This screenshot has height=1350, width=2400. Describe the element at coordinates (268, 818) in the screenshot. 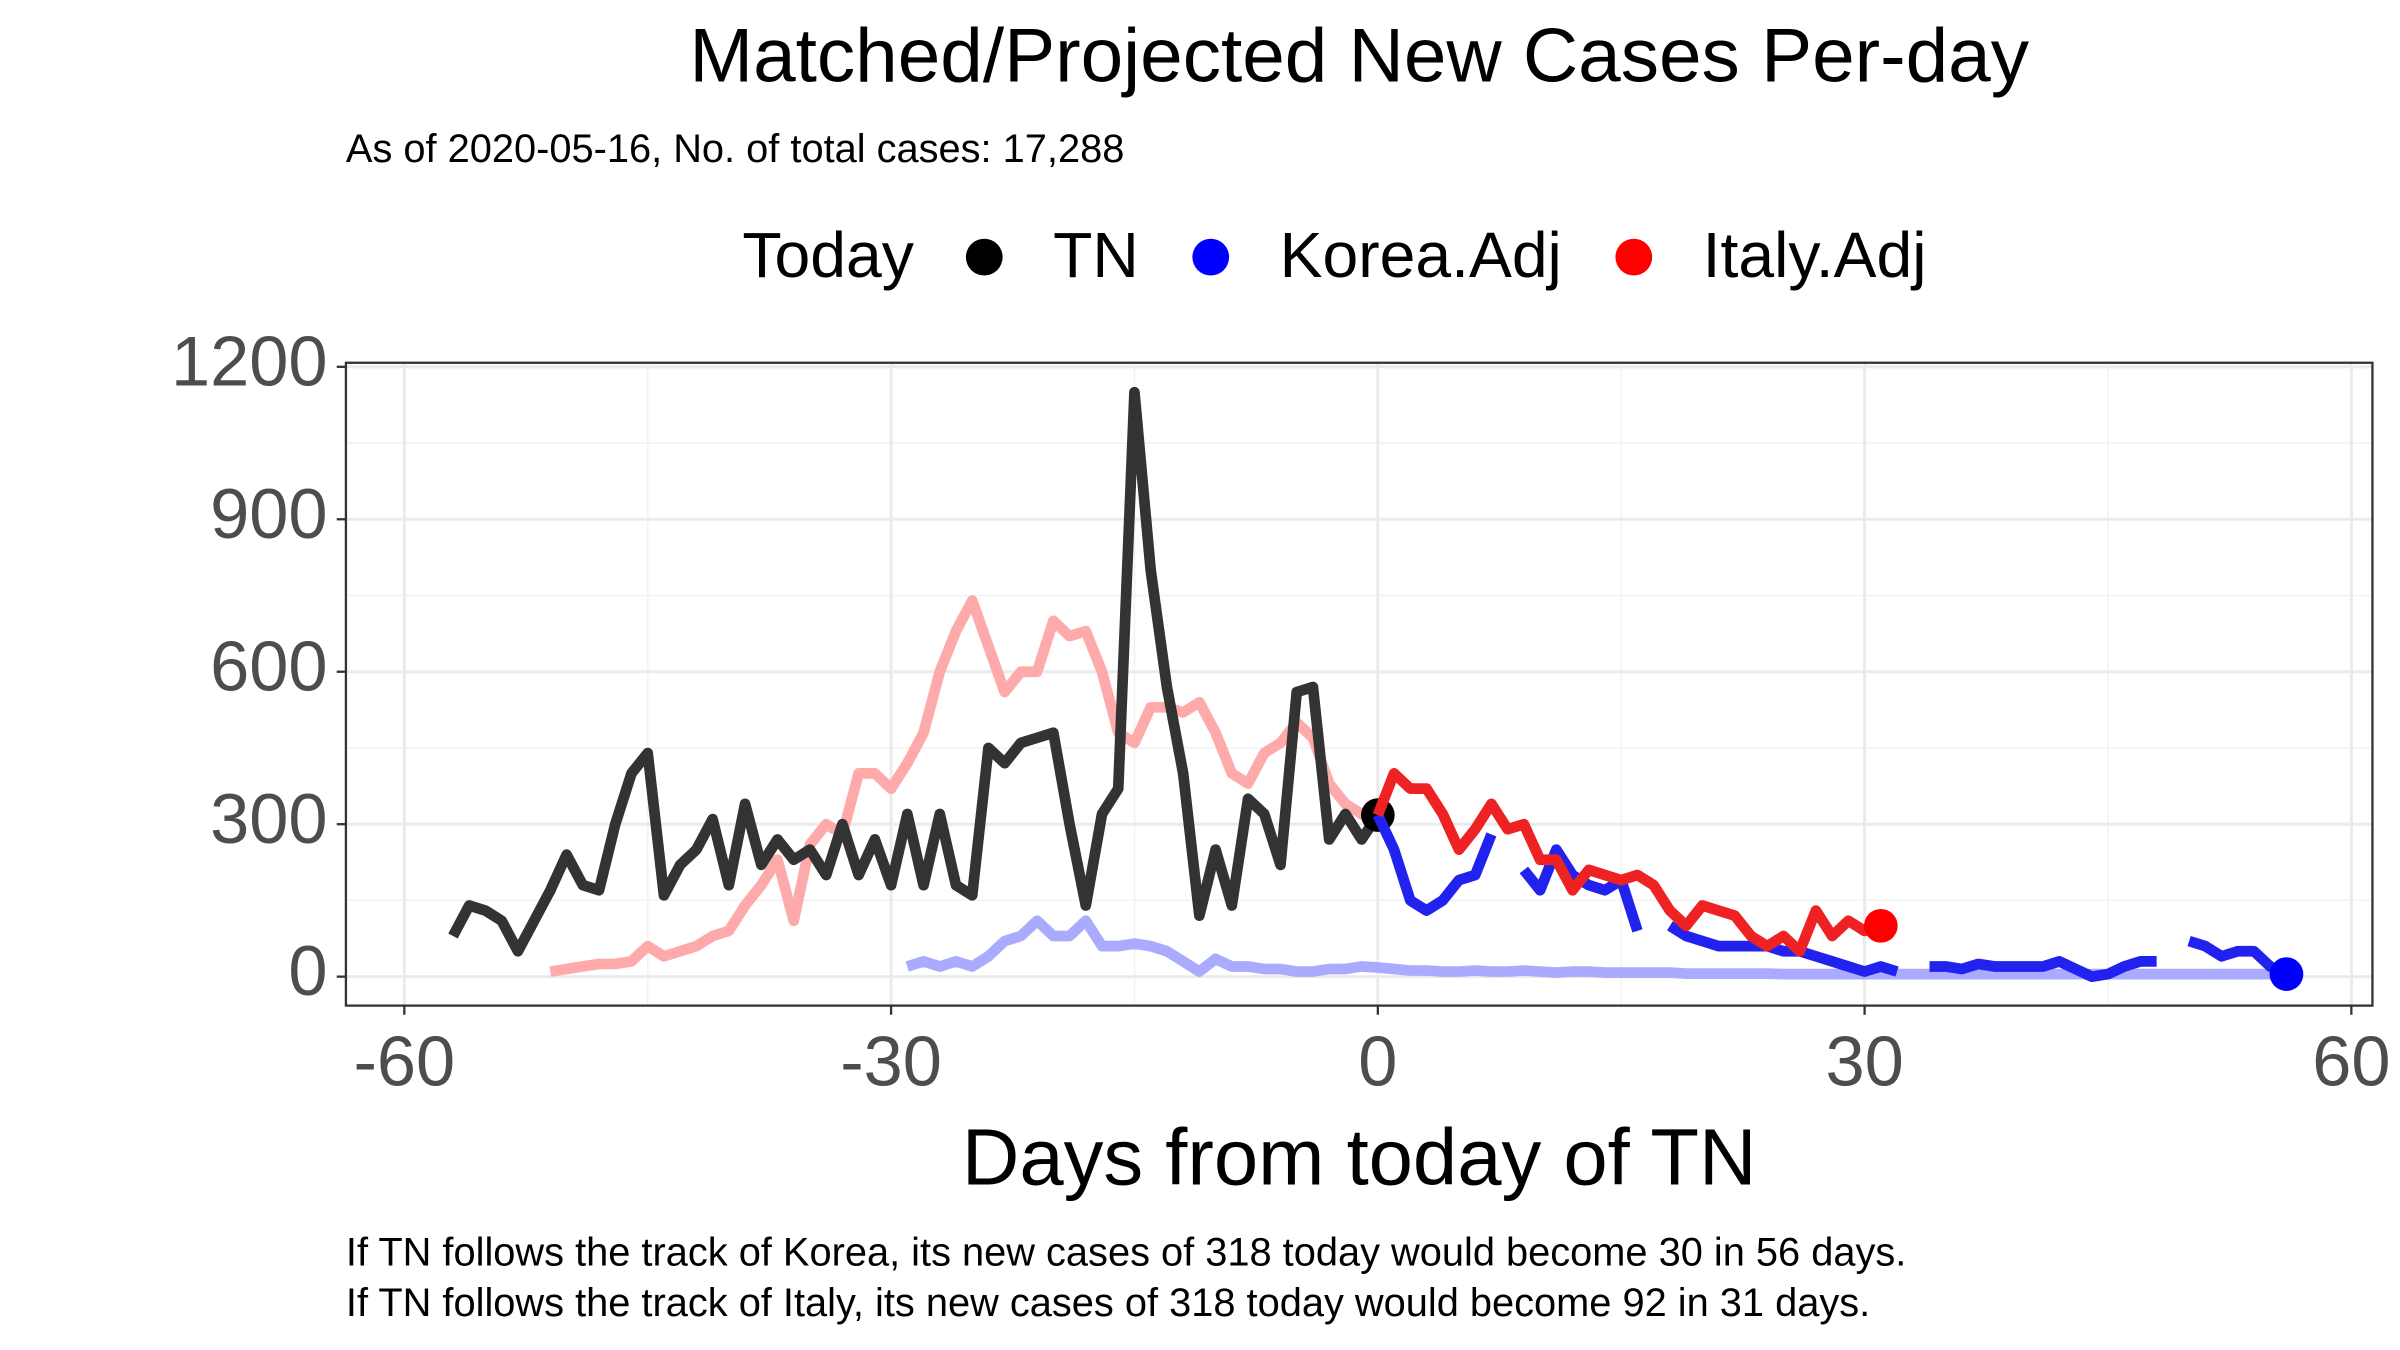

I see `y-tick-label: 300` at that location.